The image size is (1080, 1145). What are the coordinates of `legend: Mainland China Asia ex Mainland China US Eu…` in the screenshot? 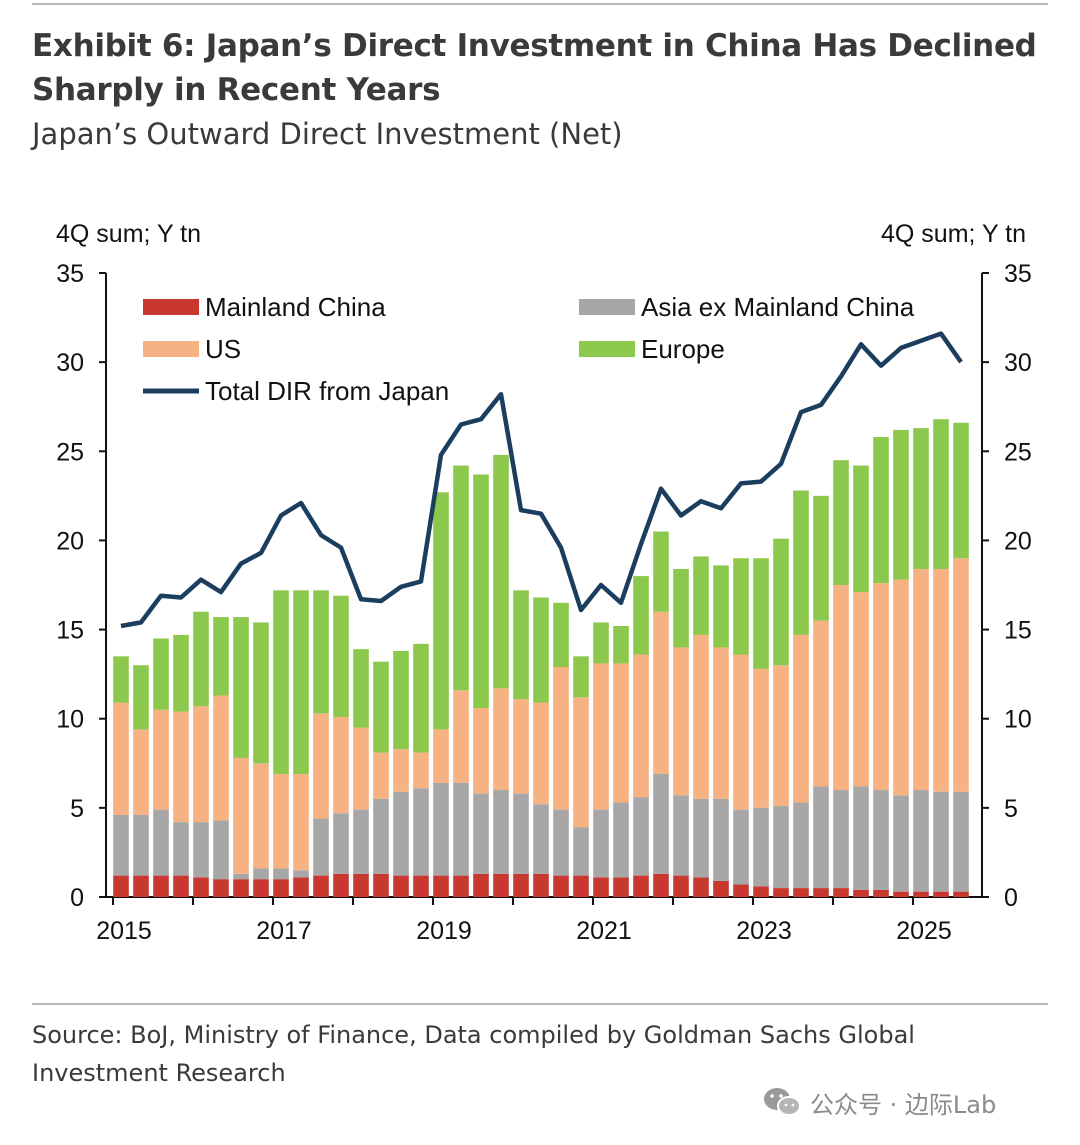 It's located at (529, 349).